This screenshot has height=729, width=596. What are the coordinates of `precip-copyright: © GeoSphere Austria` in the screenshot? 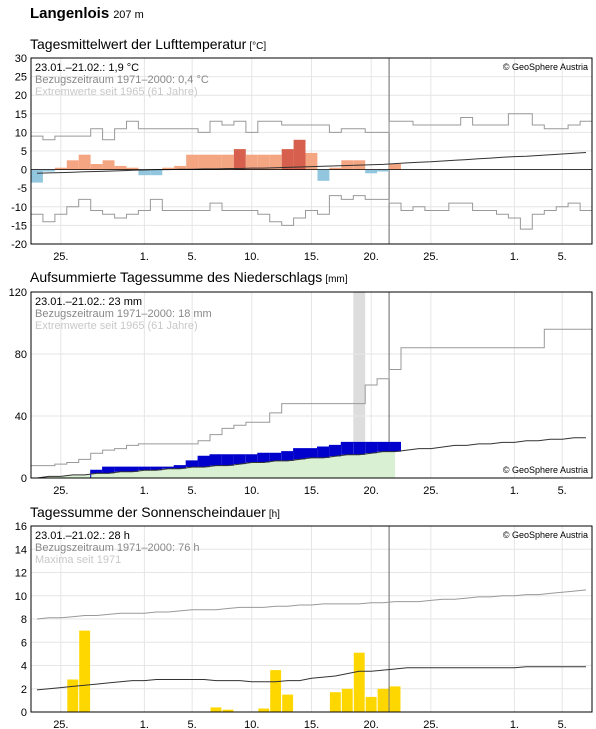 It's located at (545, 470).